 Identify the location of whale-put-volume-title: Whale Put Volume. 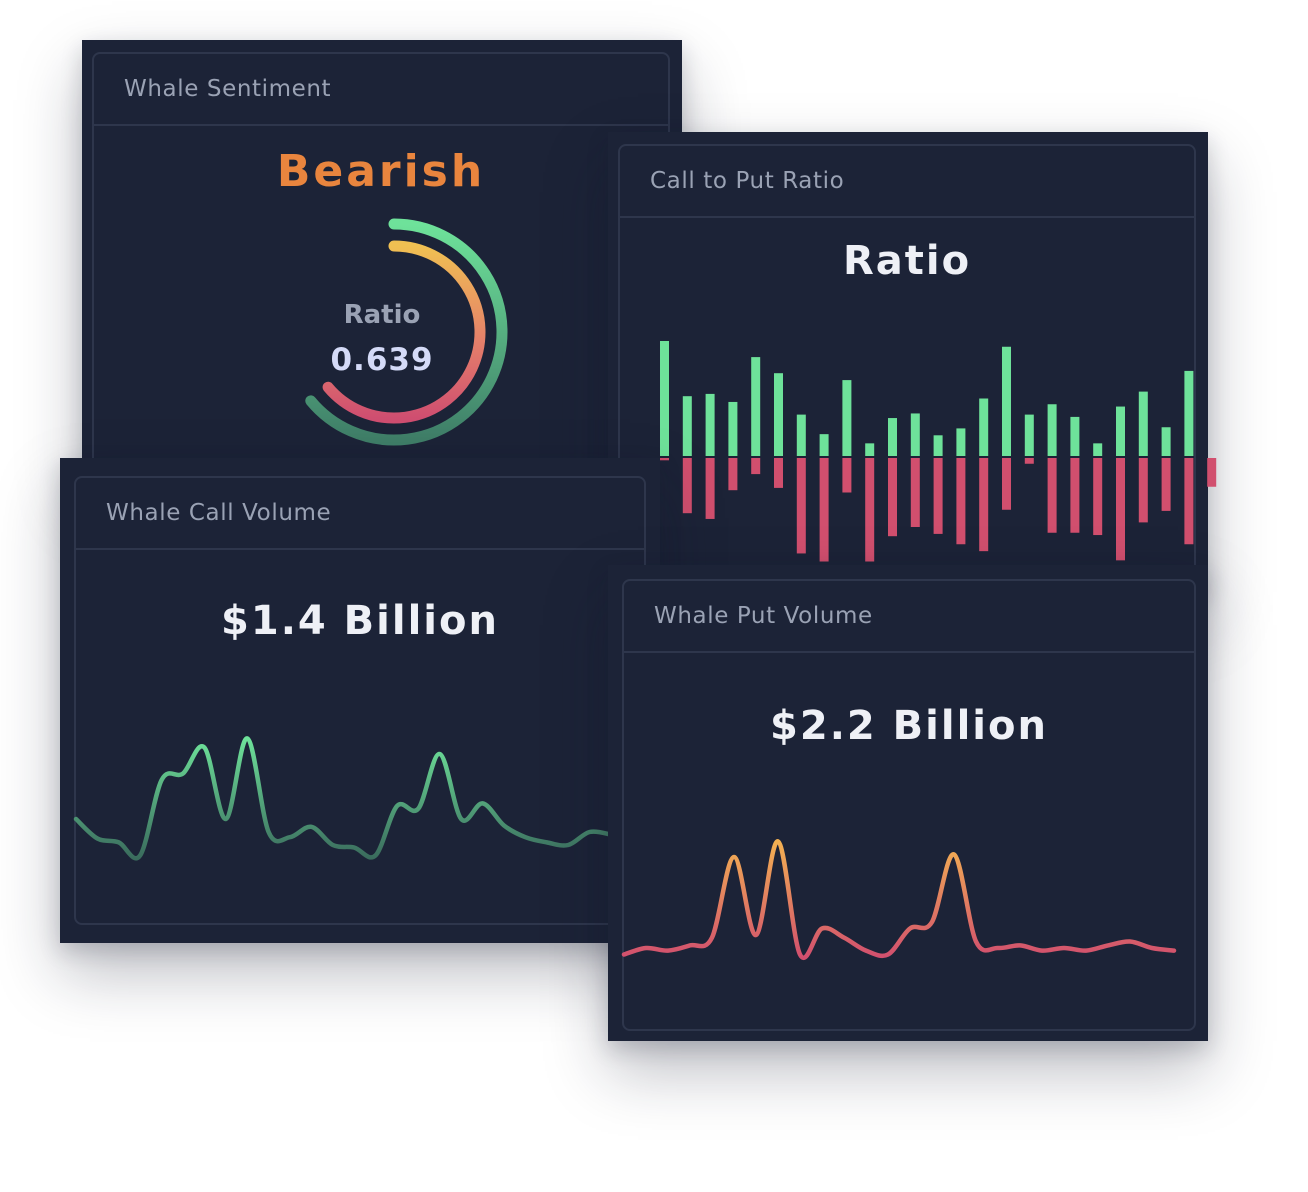
(909, 617).